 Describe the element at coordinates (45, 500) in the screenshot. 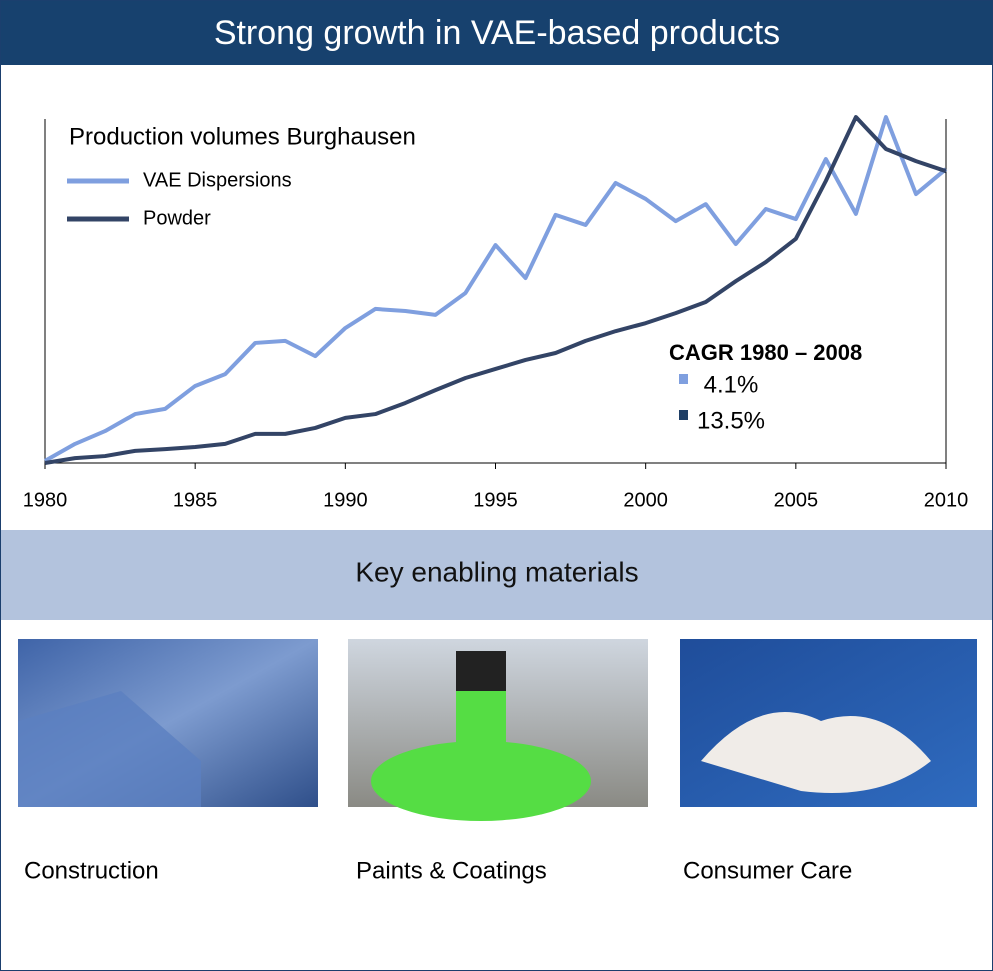

I see `x-tick-label: 1980` at that location.